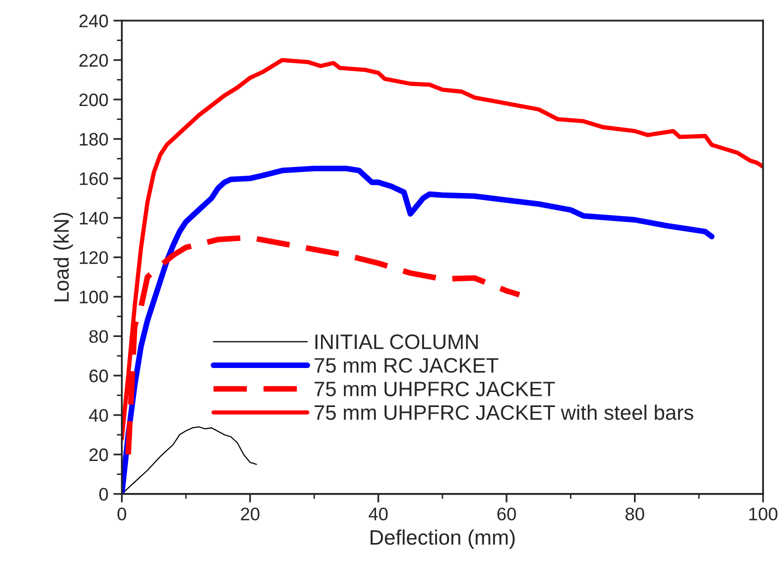  I want to click on legend-label: 75 mm UHPFRC JACKET with steel bars, so click(504, 412).